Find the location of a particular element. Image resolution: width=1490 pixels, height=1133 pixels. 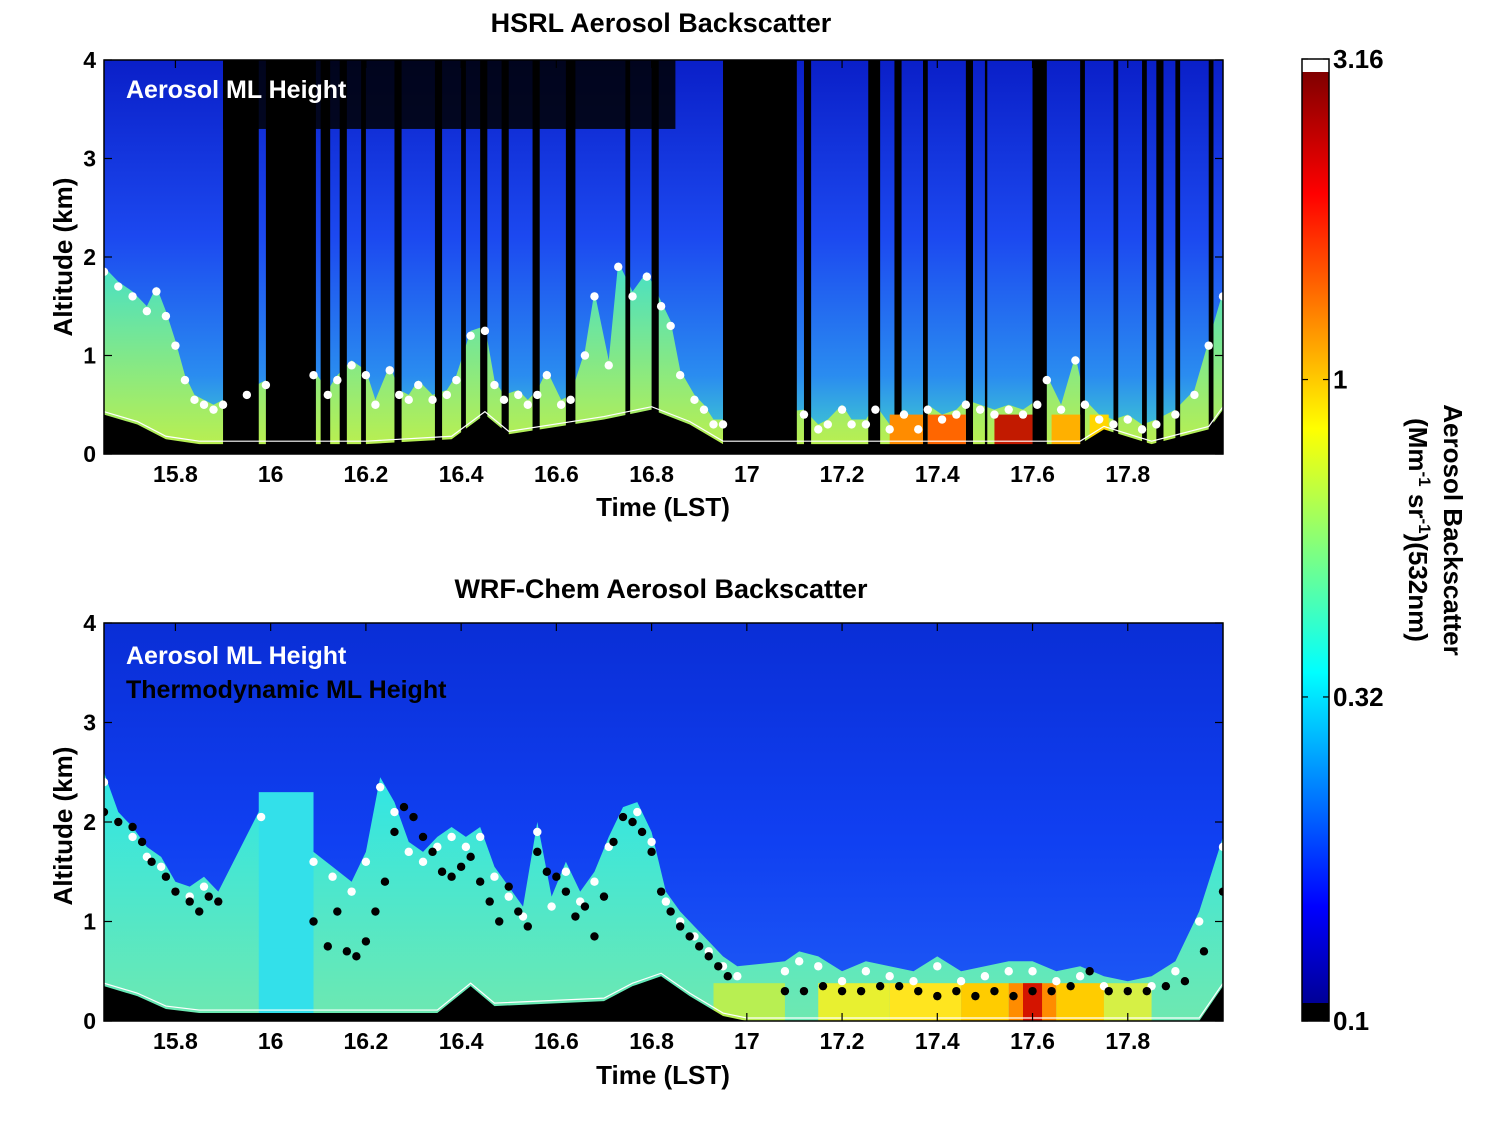

colorbar-tick-label: 1 is located at coordinates (1340, 380).